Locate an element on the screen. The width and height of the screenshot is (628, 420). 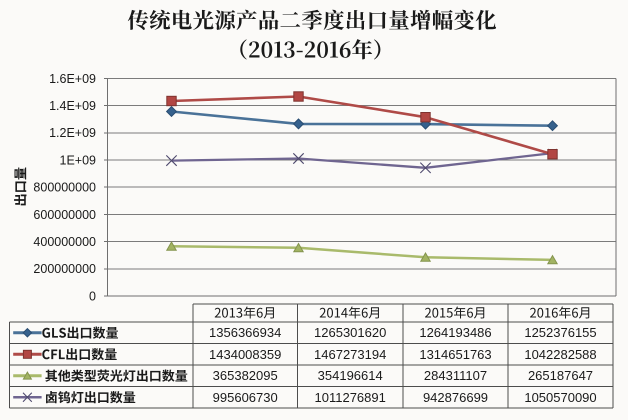
svg-text: 1252376155 is located at coordinates (560, 332).